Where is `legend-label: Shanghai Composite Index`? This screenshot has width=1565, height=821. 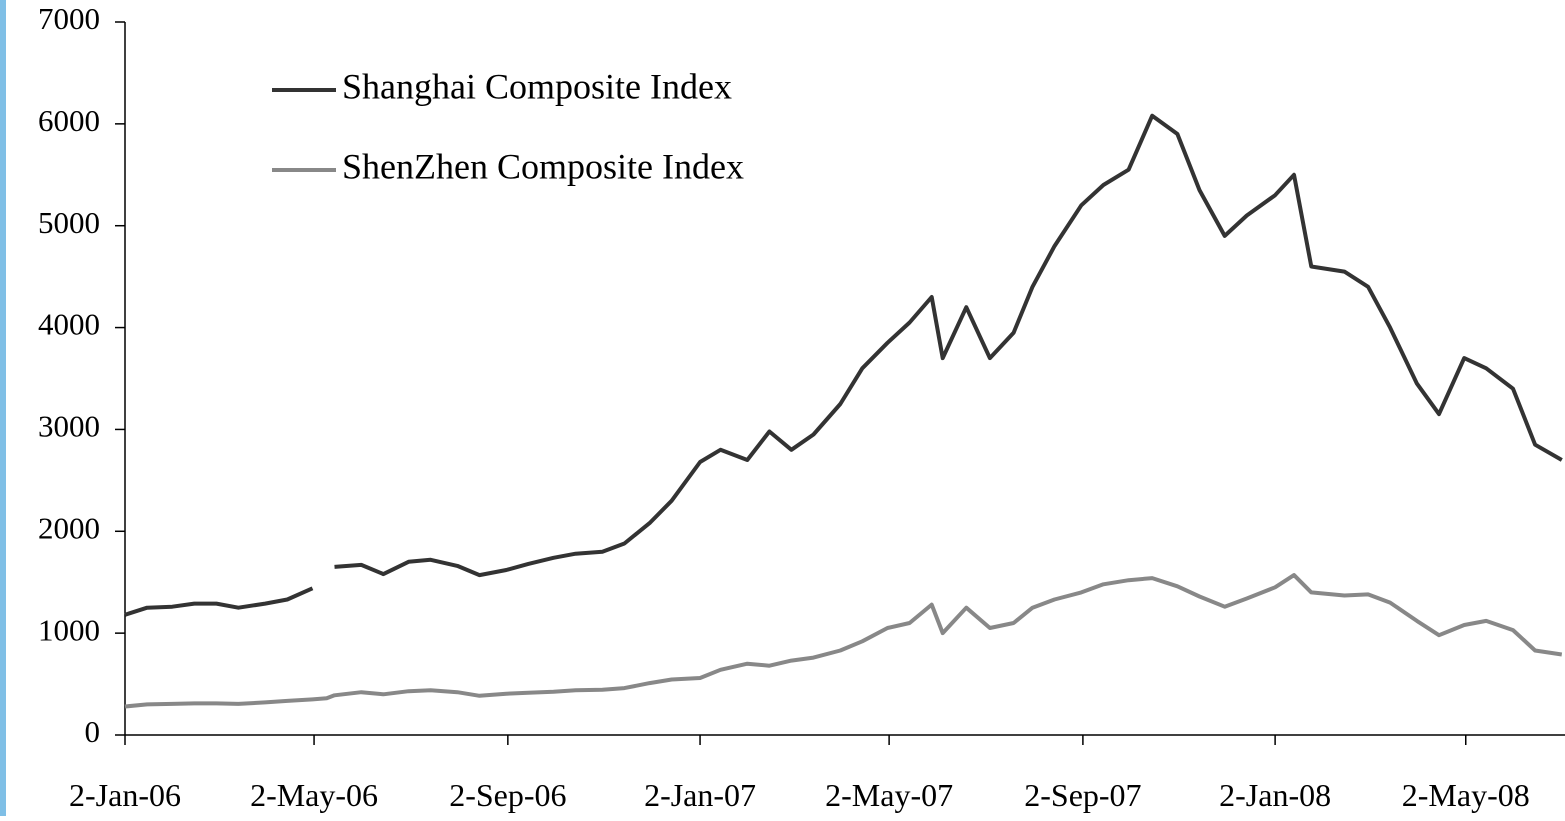 legend-label: Shanghai Composite Index is located at coordinates (537, 86).